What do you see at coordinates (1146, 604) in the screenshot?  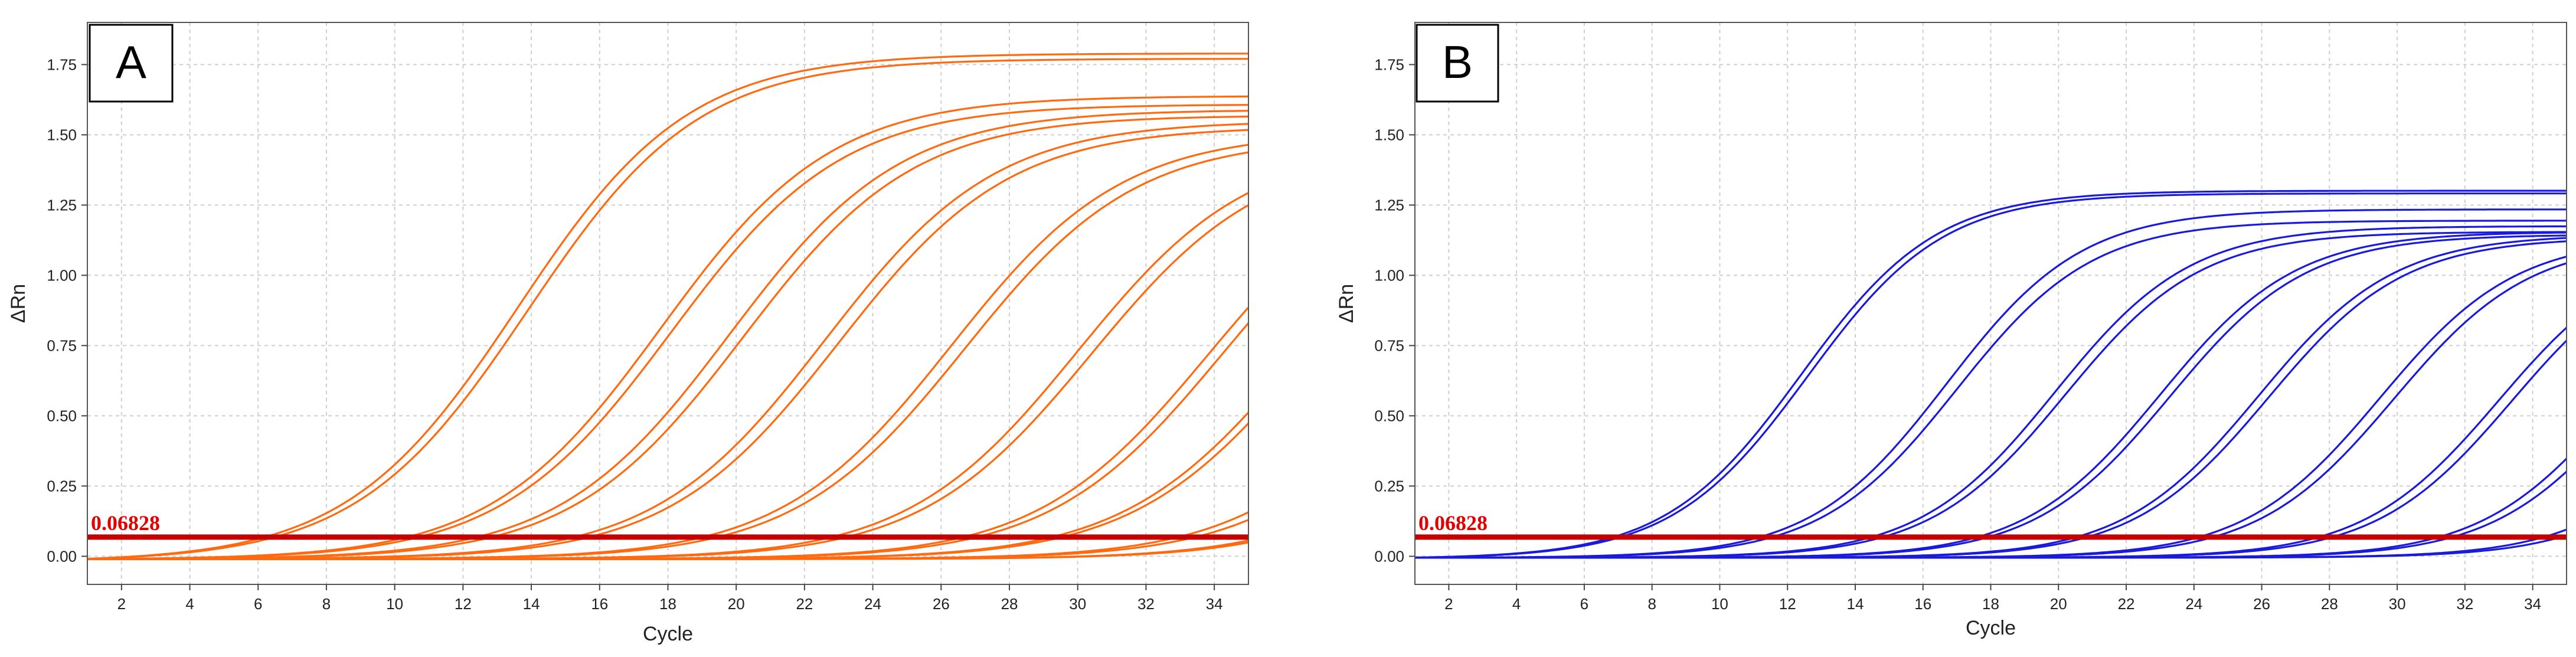 I see `panel-a-x-tick-label-15: 32` at bounding box center [1146, 604].